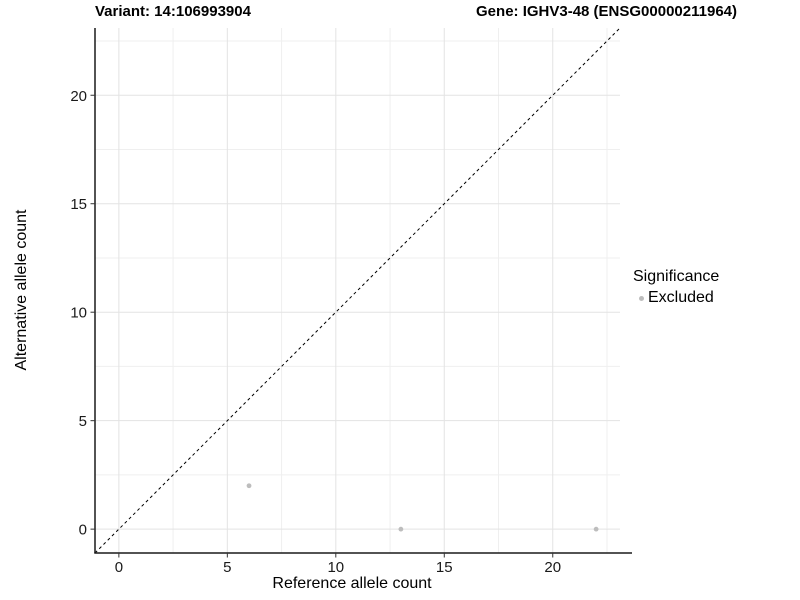 The width and height of the screenshot is (800, 600). Describe the element at coordinates (78, 313) in the screenshot. I see `tick-label-y: 10` at that location.